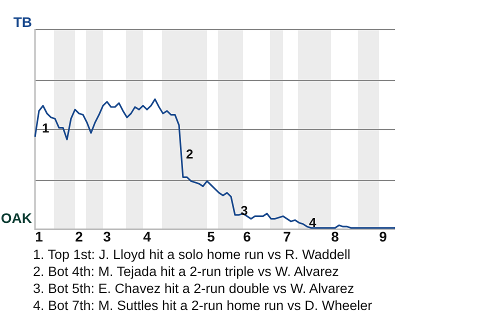  What do you see at coordinates (335, 236) in the screenshot?
I see `x-tick-label: 8` at bounding box center [335, 236].